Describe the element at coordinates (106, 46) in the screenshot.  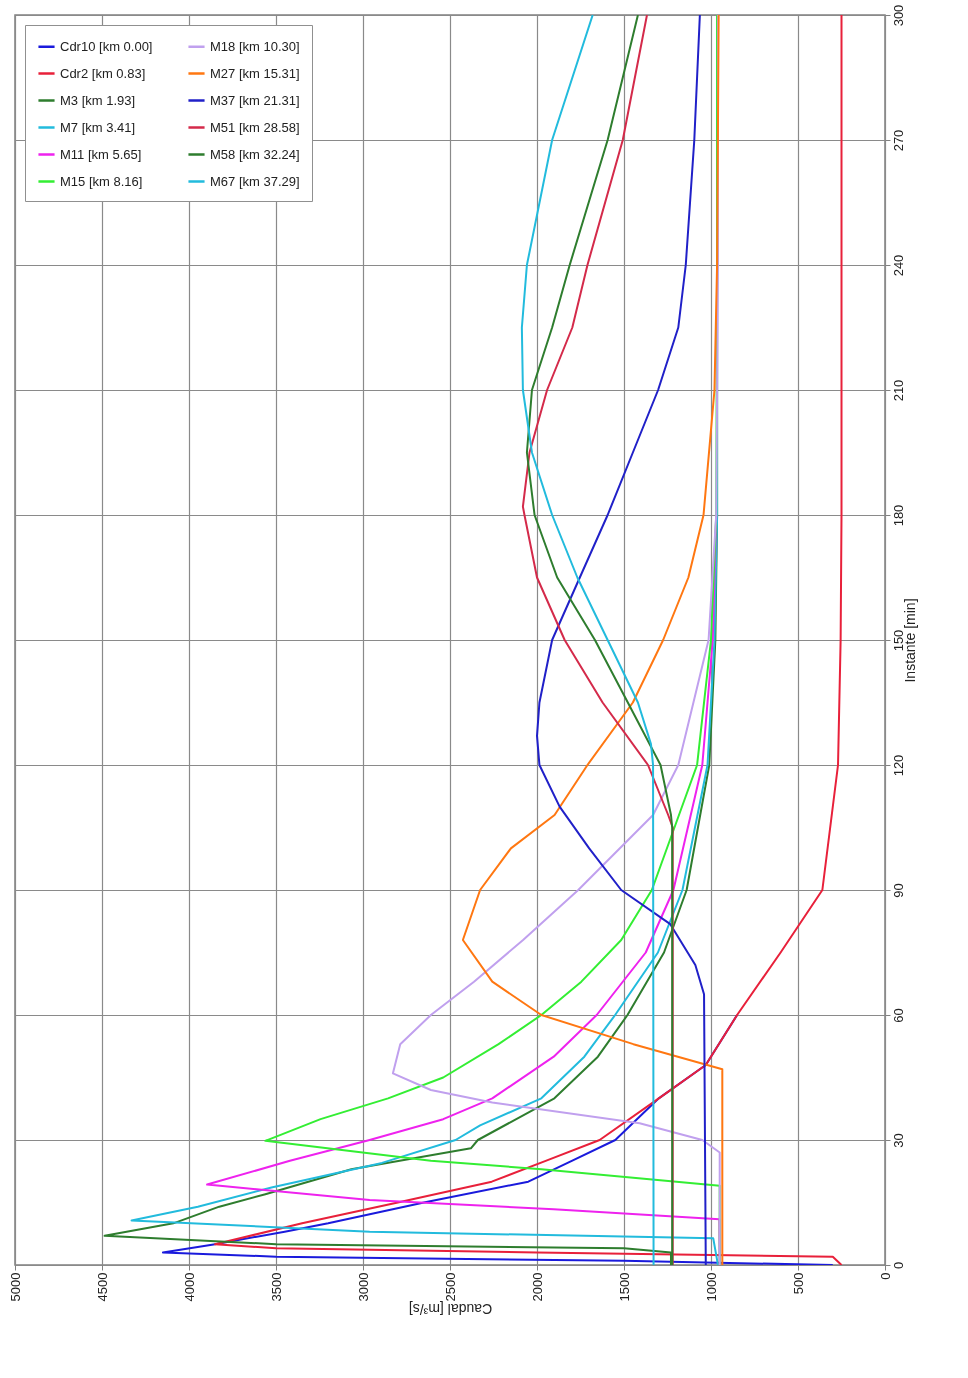
I see `legend-label: Cdr10 [km 0.00]` at that location.